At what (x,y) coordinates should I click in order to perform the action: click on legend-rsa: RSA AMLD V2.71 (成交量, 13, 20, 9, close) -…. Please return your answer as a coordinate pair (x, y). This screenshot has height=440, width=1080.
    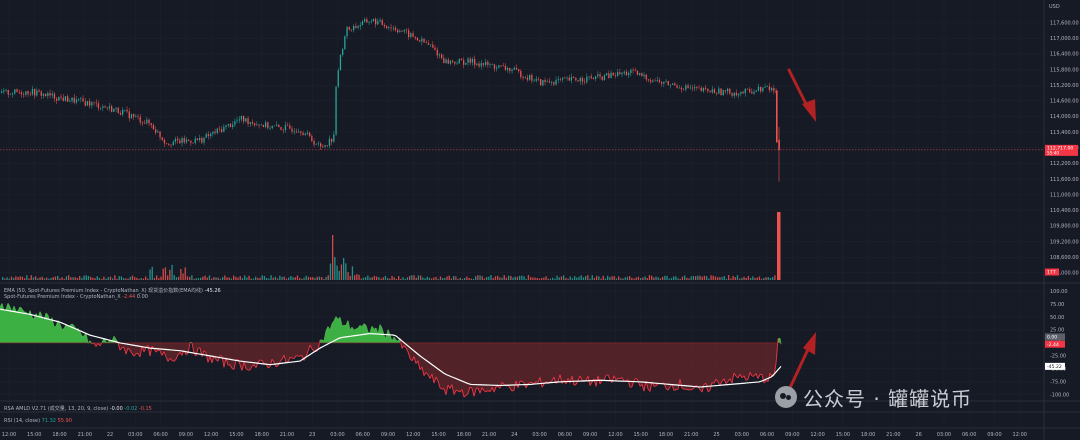
    Looking at the image, I should click on (78, 409).